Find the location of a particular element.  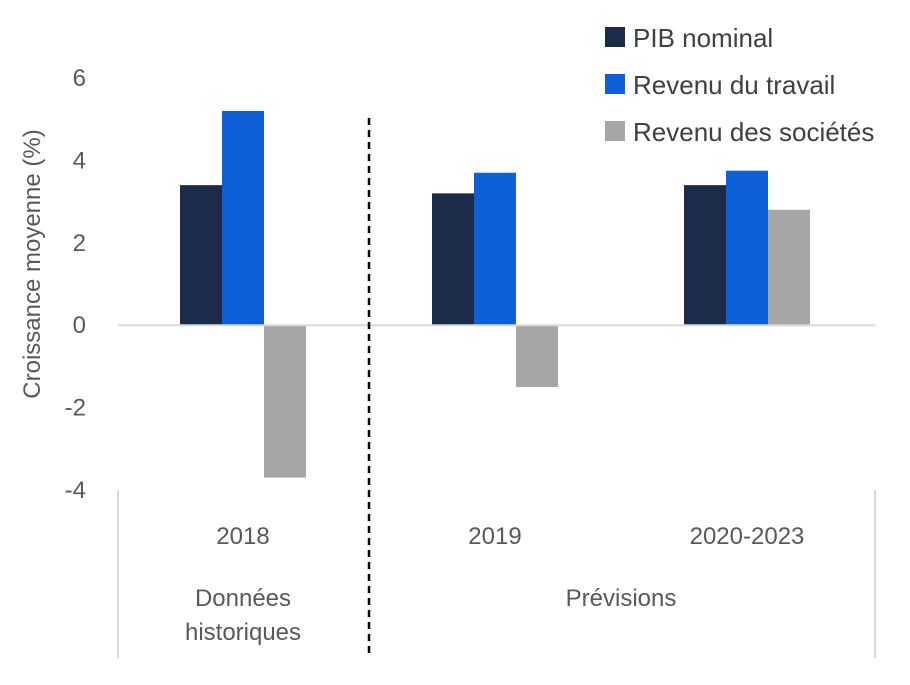

x-group-label: Données is located at coordinates (243, 598).